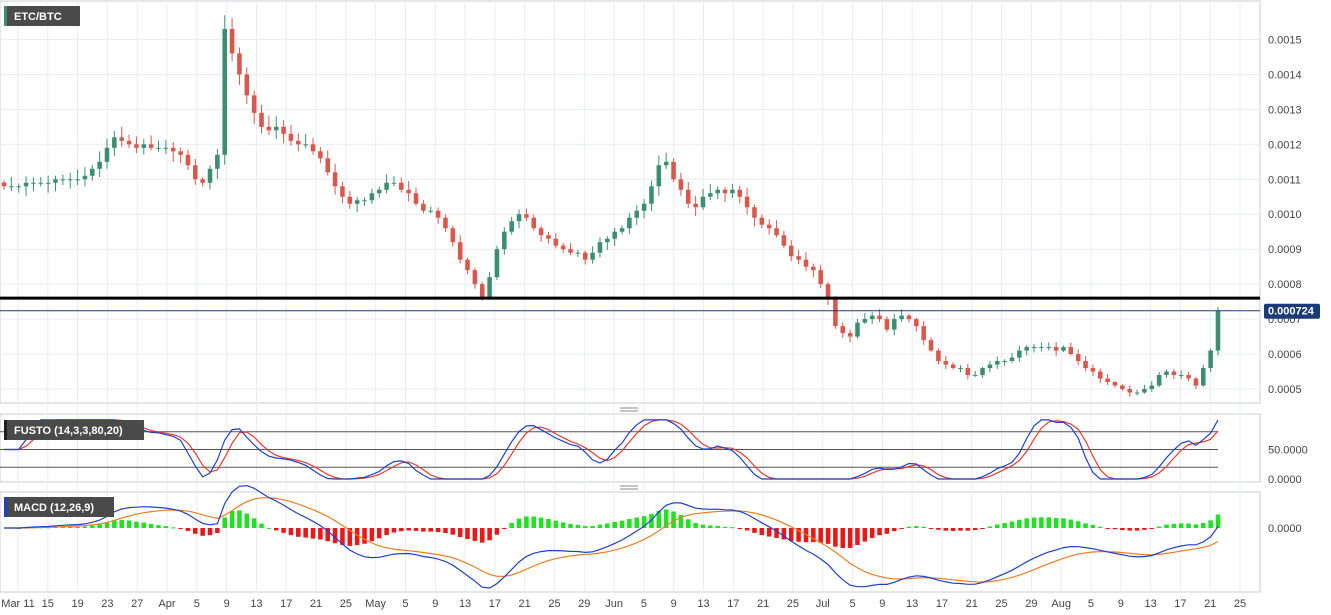 This screenshot has height=615, width=1331. What do you see at coordinates (17, 604) in the screenshot?
I see `time-tick-label: Mar 11` at bounding box center [17, 604].